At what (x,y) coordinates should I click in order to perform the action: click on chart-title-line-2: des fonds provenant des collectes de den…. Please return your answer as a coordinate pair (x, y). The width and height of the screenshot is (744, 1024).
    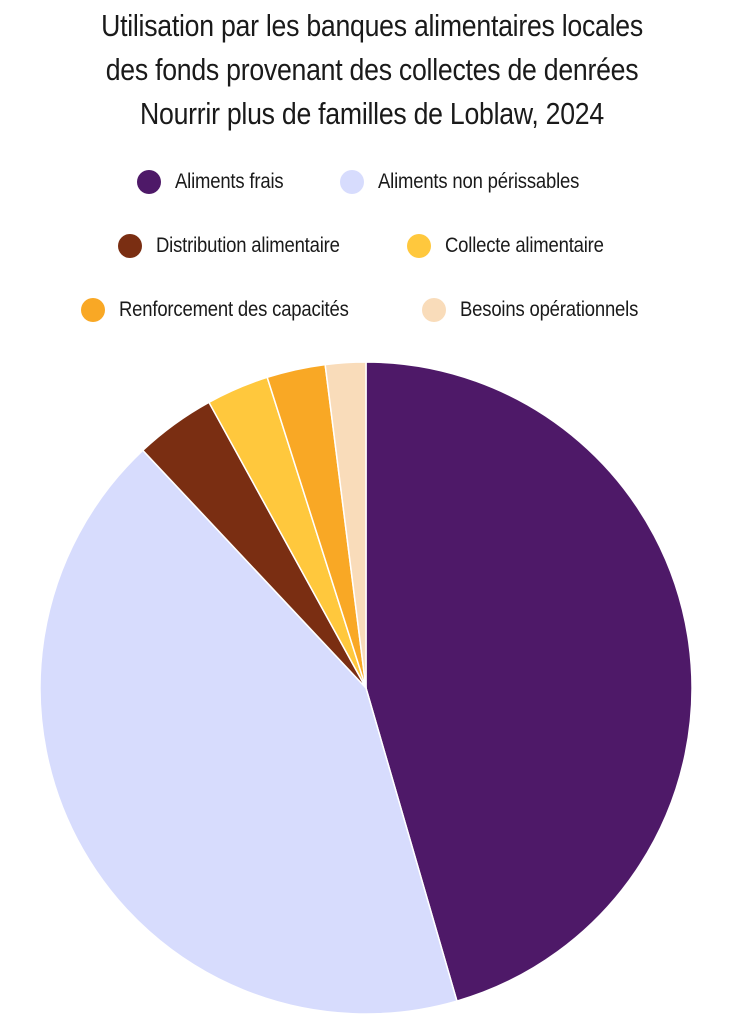
    Looking at the image, I should click on (372, 69).